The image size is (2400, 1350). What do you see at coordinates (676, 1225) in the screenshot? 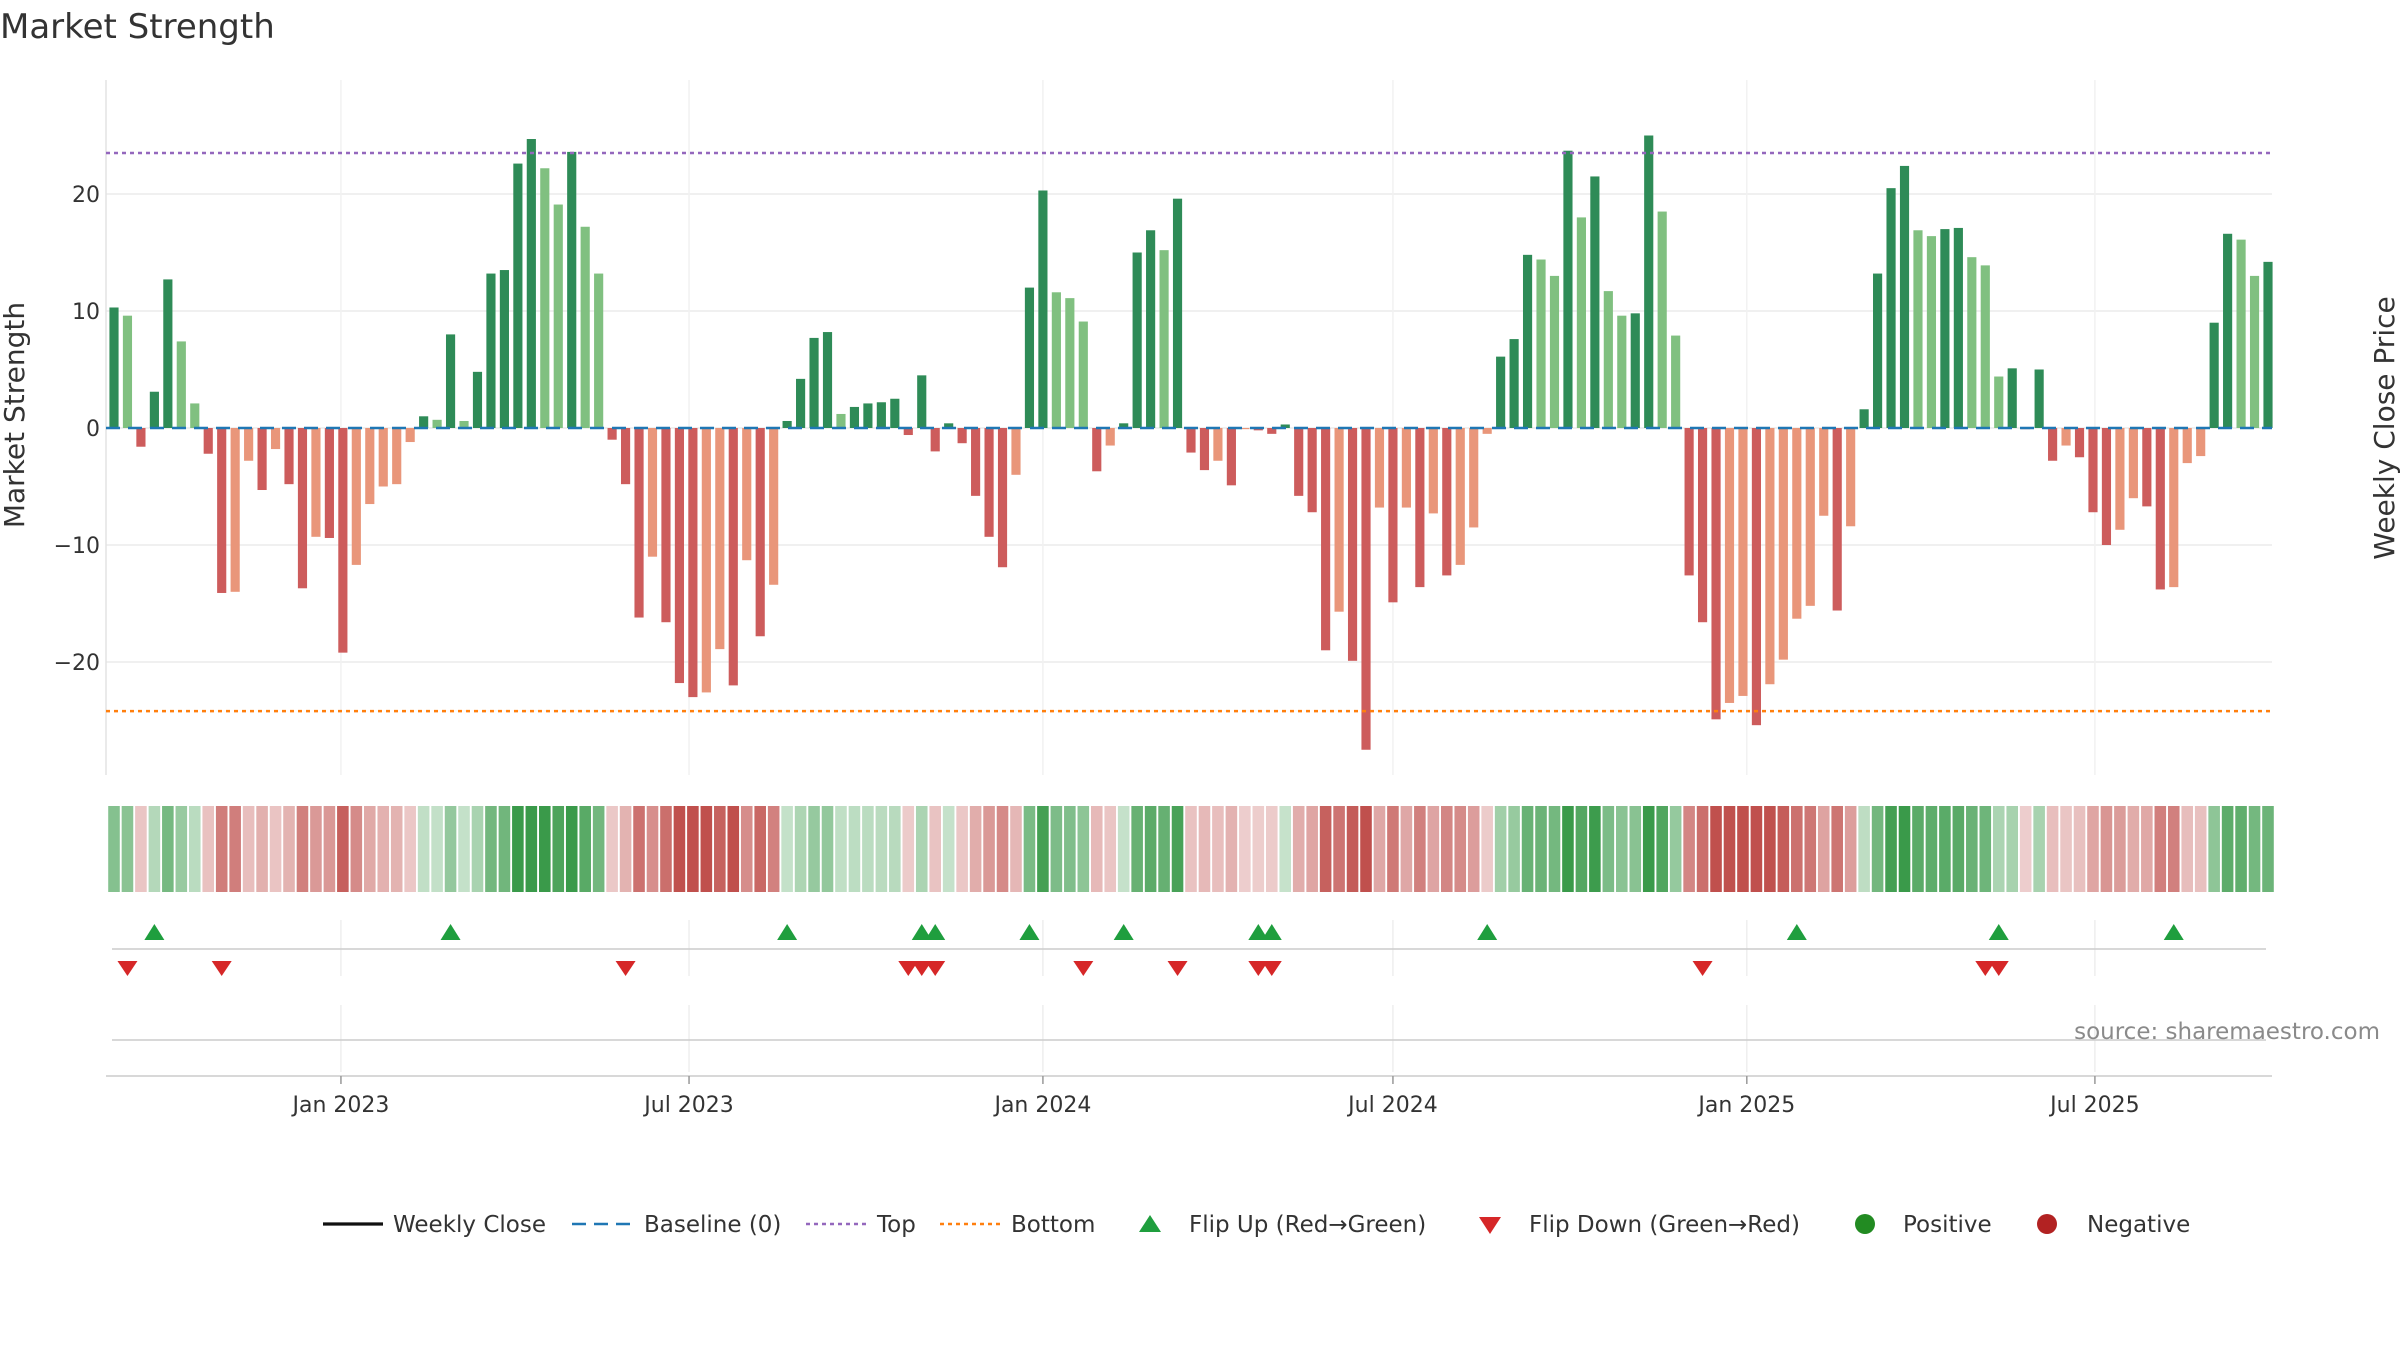
I see `legend-baseline: Baseline (0)` at bounding box center [676, 1225].